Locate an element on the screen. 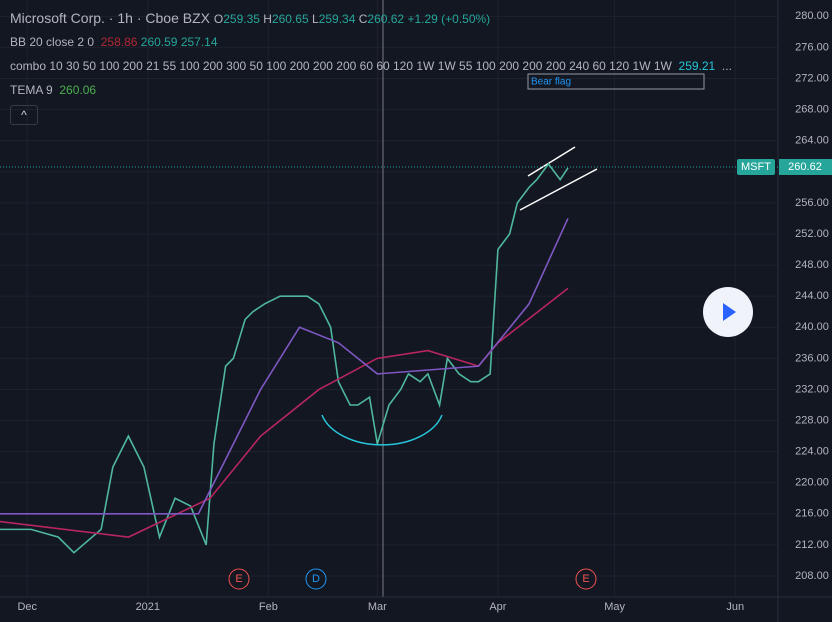 This screenshot has height=622, width=832. x-tick-label: 2021 is located at coordinates (148, 607).